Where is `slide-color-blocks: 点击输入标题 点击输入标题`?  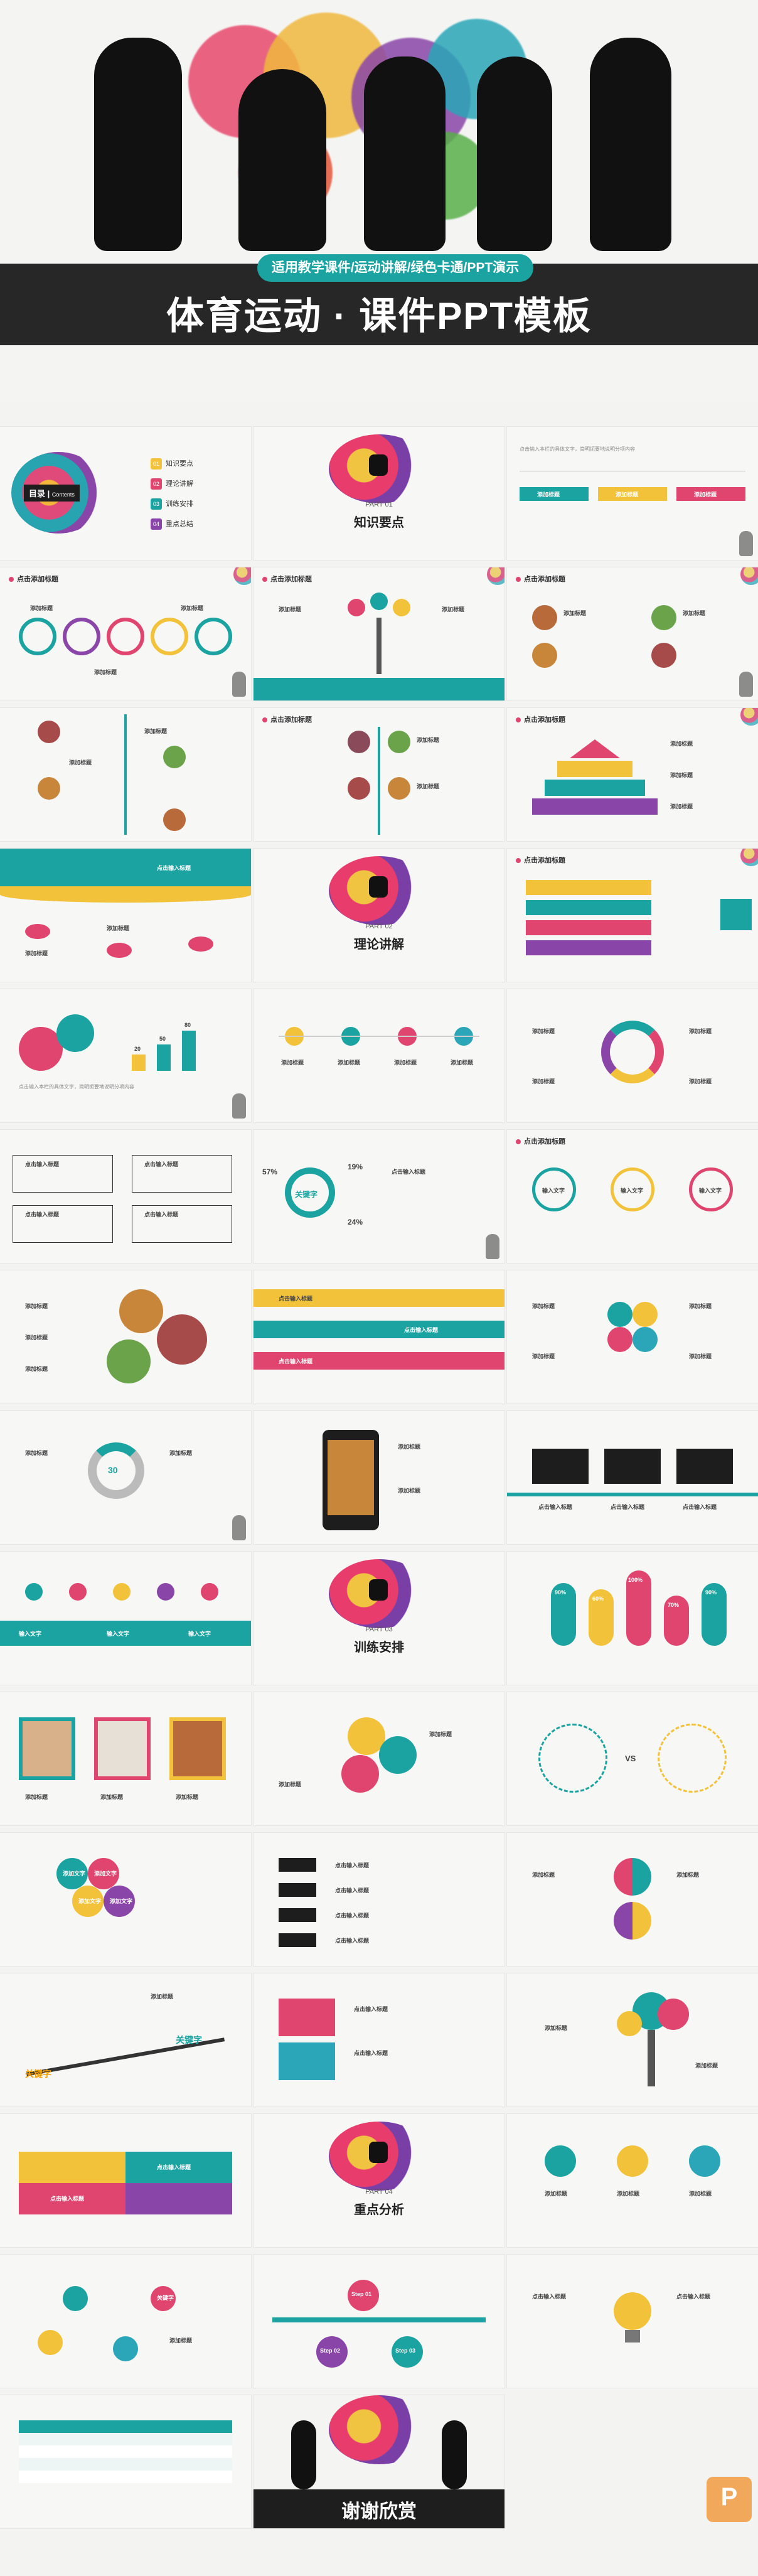
slide-color-blocks: 点击输入标题 点击输入标题 is located at coordinates (126, 2180).